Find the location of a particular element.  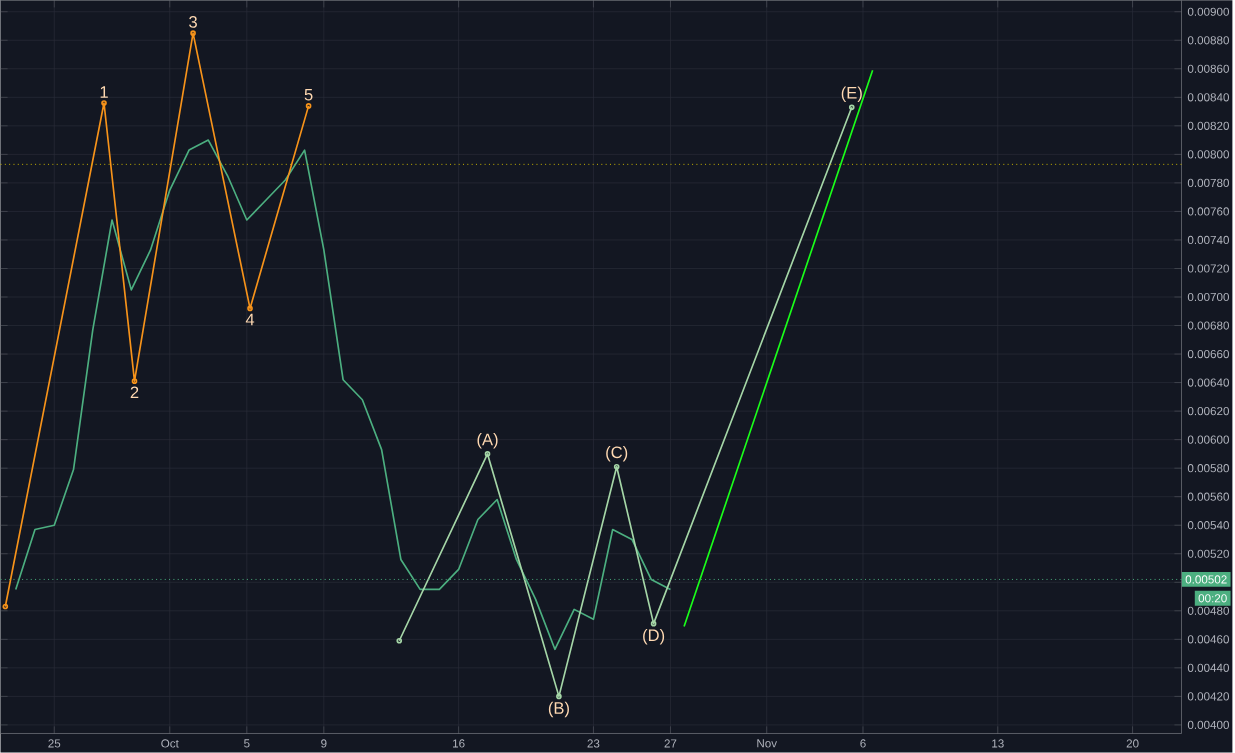

x-tick-label: 25 is located at coordinates (54, 743).